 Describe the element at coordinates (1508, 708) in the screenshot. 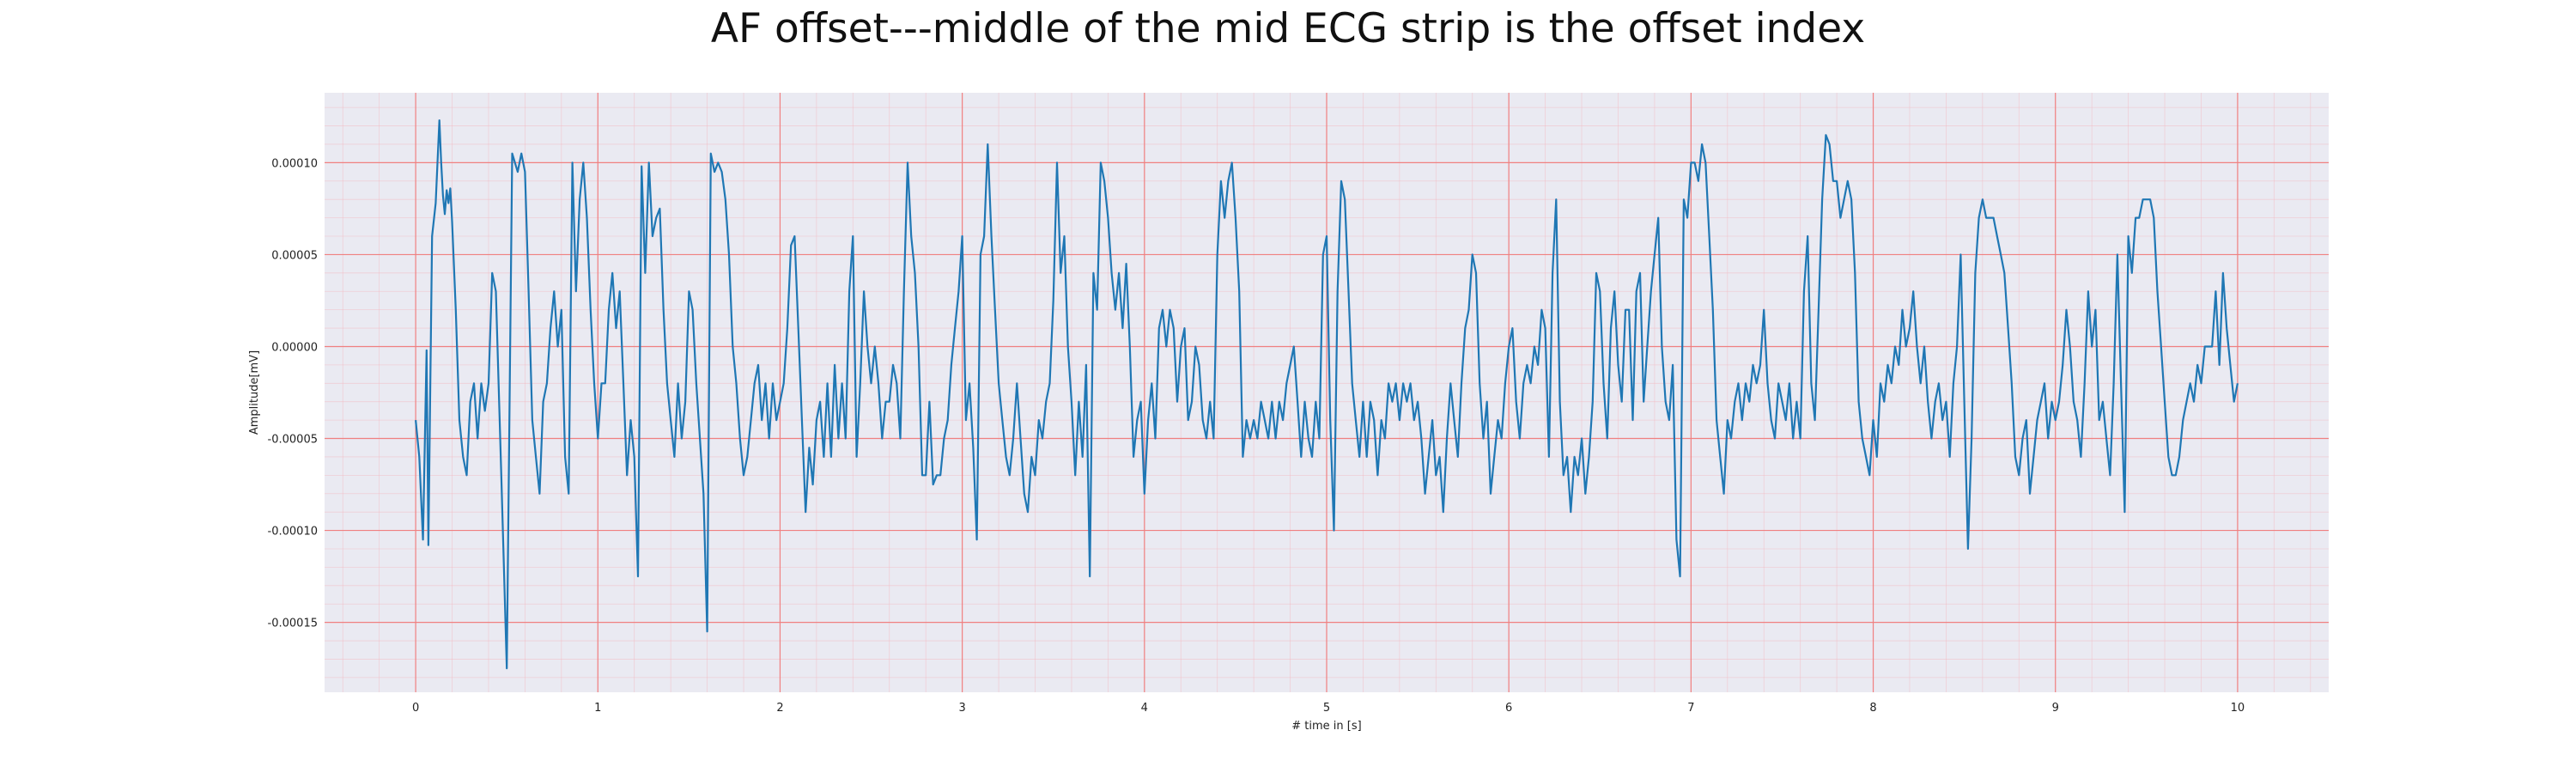

I see `x-tick-label: 6` at that location.